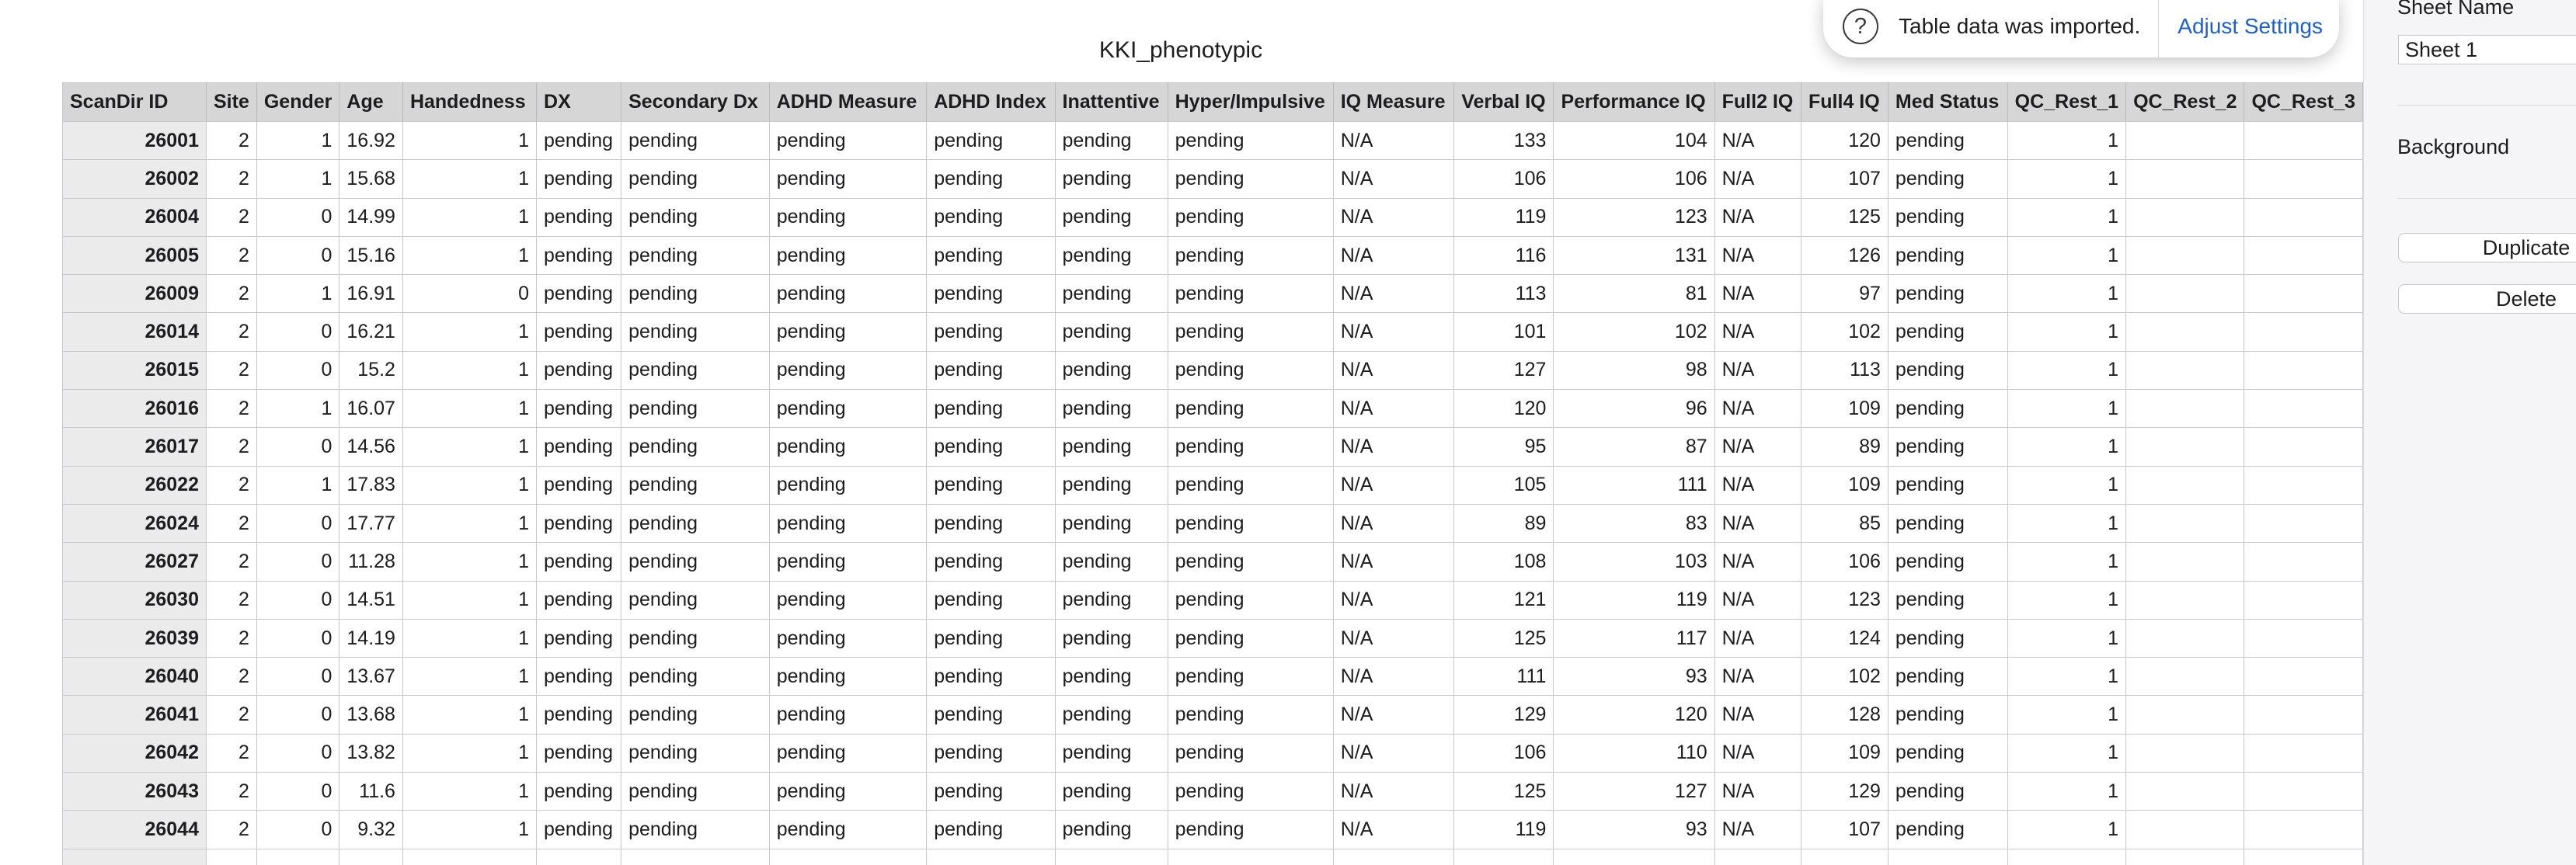 The image size is (2576, 865). What do you see at coordinates (1845, 294) in the screenshot?
I see `table-cell: 97` at bounding box center [1845, 294].